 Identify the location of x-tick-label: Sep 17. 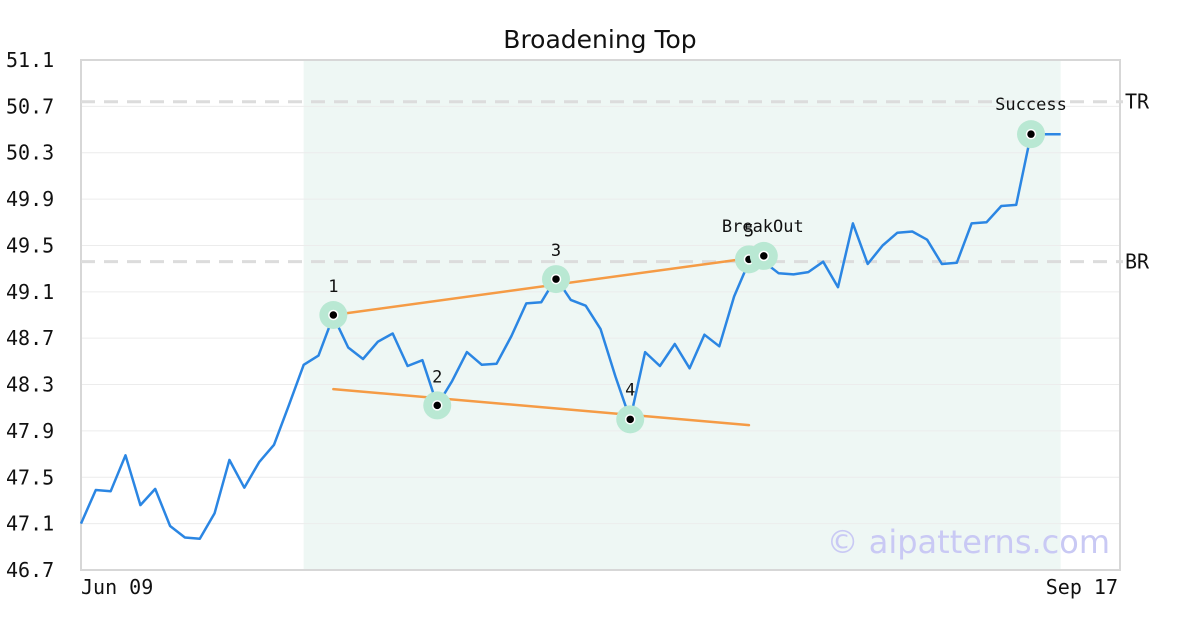
(1082, 587).